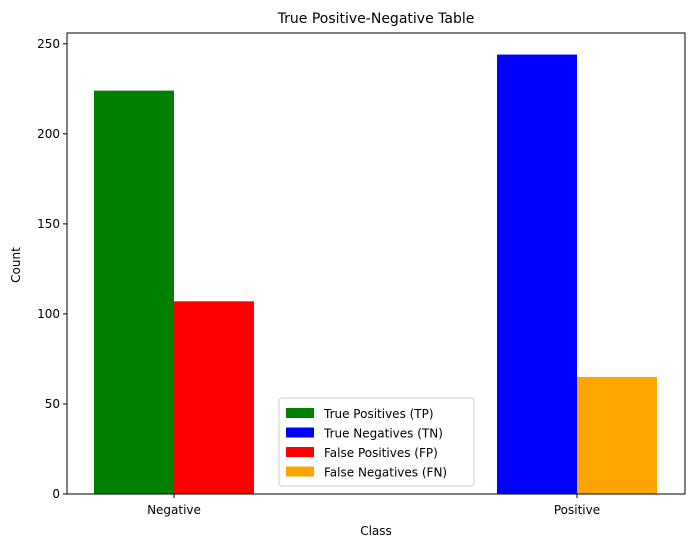 Image resolution: width=695 pixels, height=547 pixels. What do you see at coordinates (48, 224) in the screenshot?
I see `y-tick-label: 150` at bounding box center [48, 224].